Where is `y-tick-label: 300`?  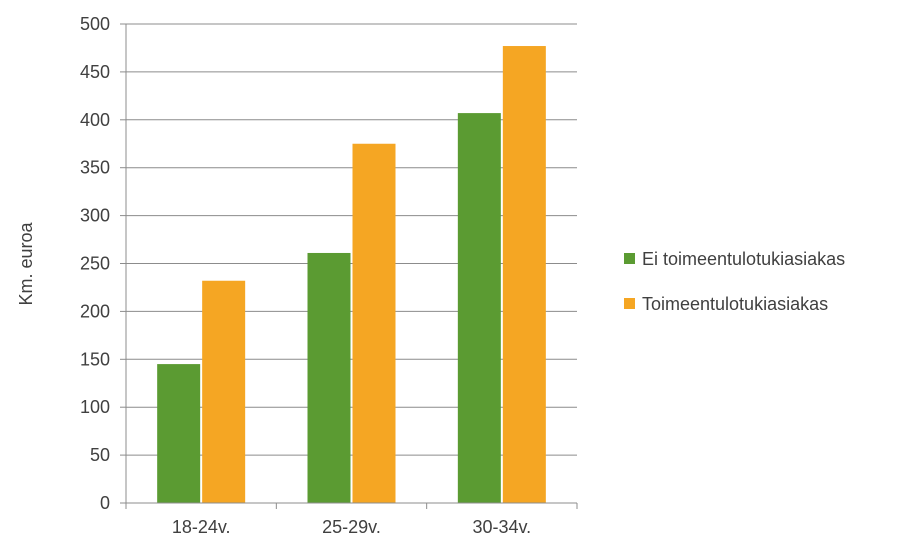 y-tick-label: 300 is located at coordinates (95, 216).